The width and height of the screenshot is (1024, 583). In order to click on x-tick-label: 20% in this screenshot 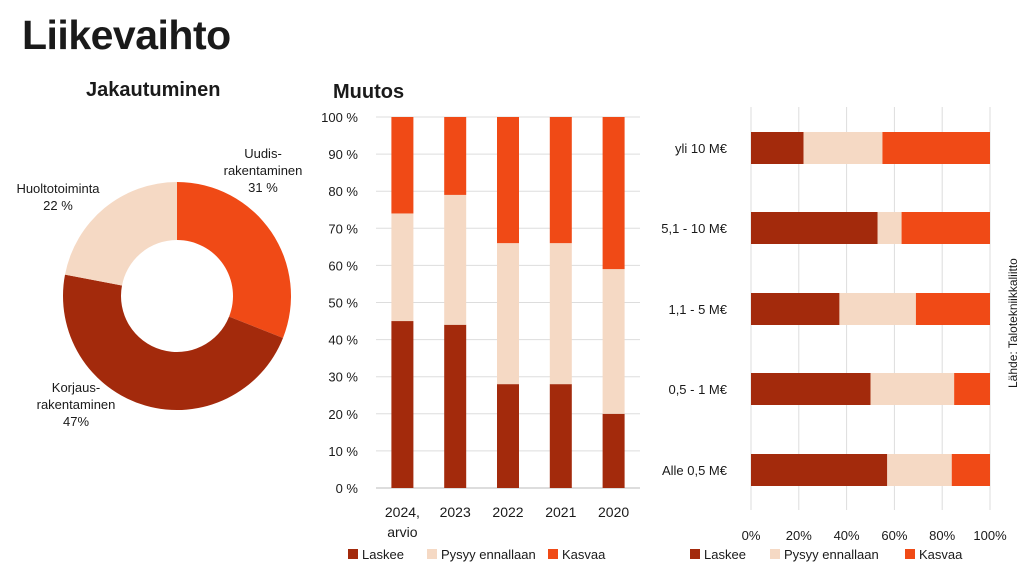, I will do `click(799, 535)`.